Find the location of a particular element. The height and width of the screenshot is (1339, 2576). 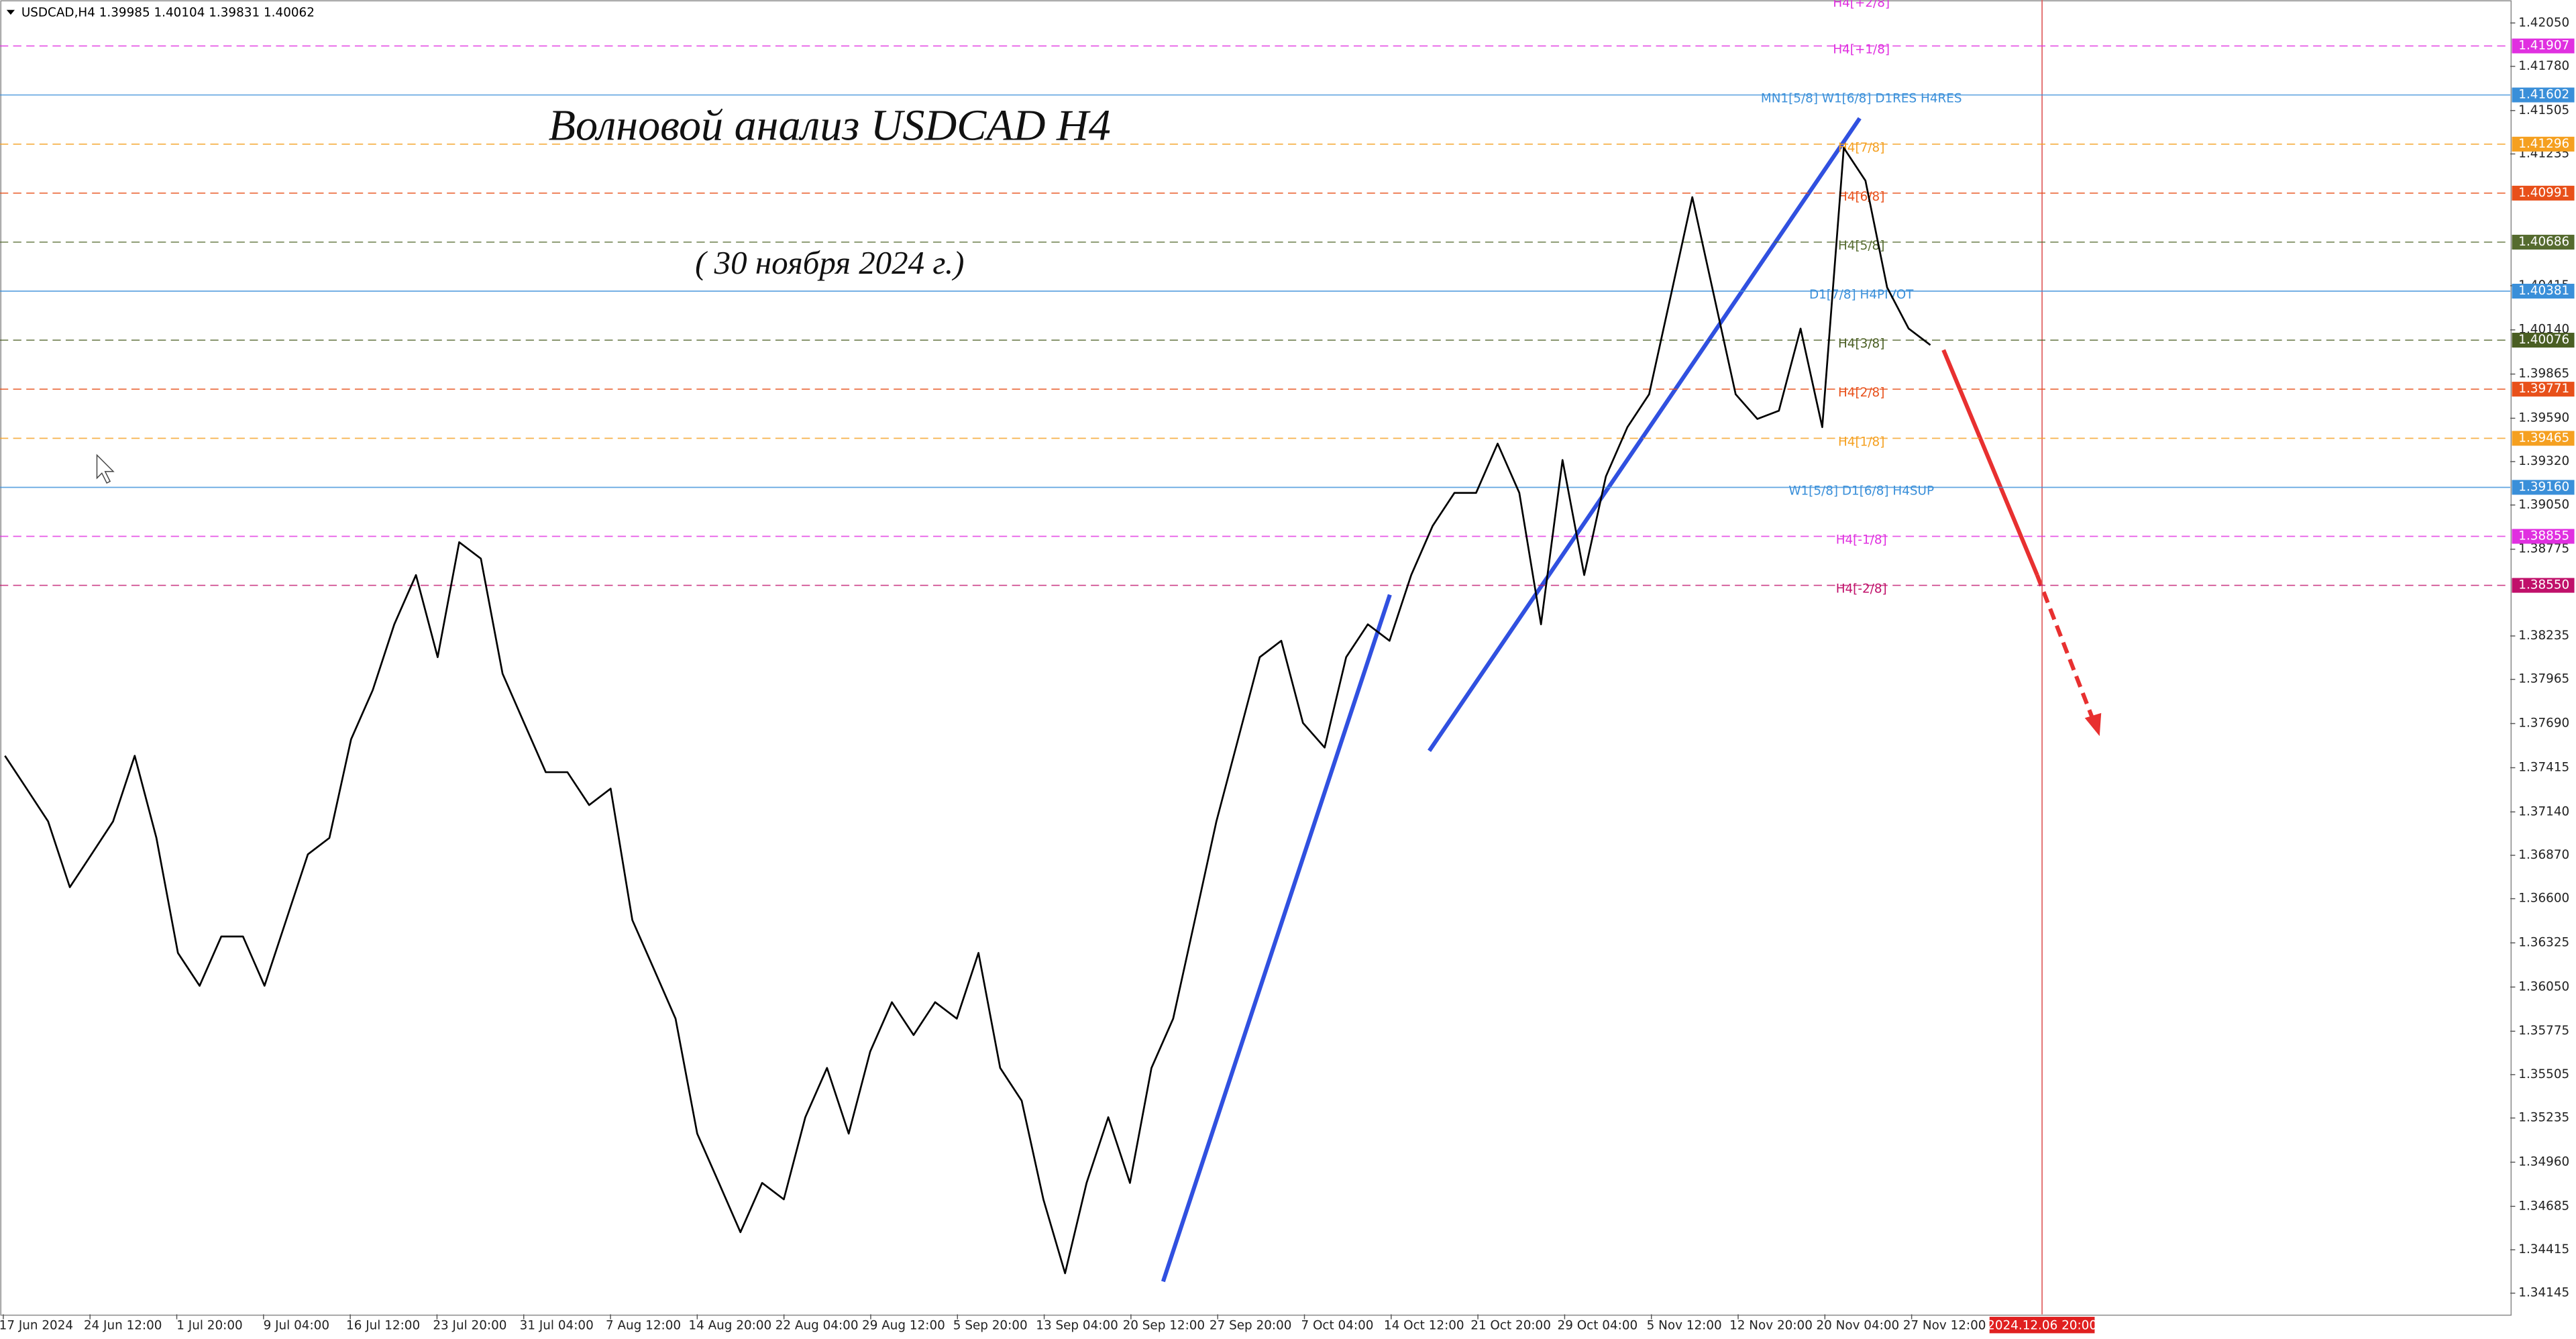

arrow-head is located at coordinates (2093, 724).